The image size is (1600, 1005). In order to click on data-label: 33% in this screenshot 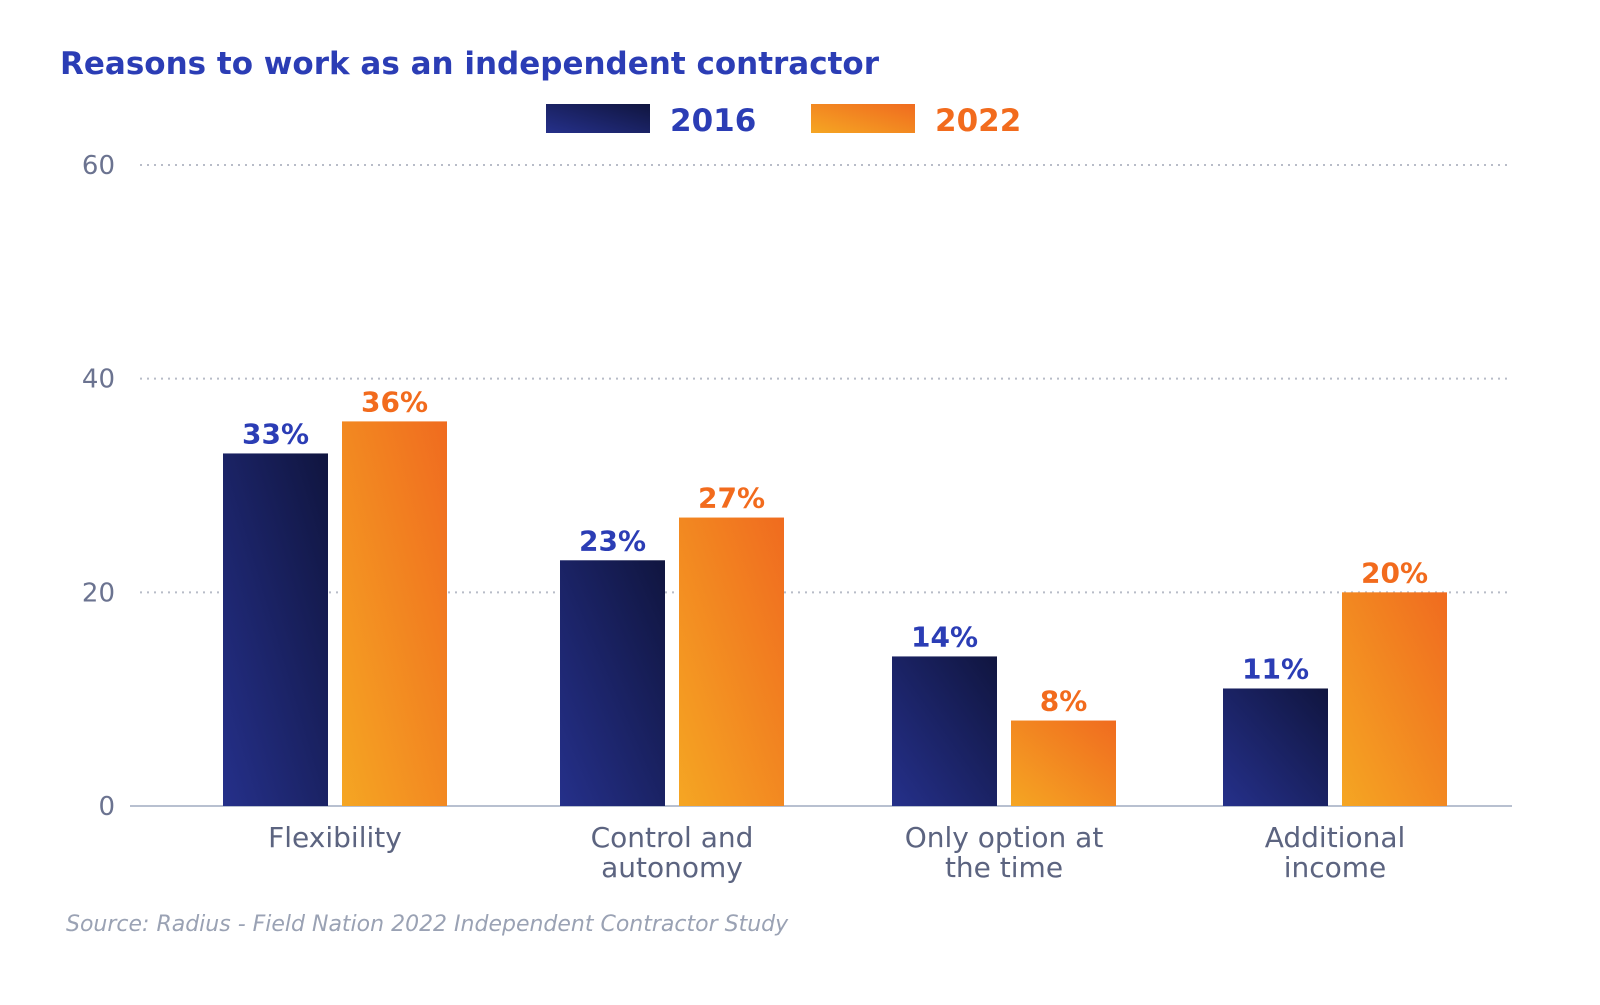, I will do `click(275, 433)`.